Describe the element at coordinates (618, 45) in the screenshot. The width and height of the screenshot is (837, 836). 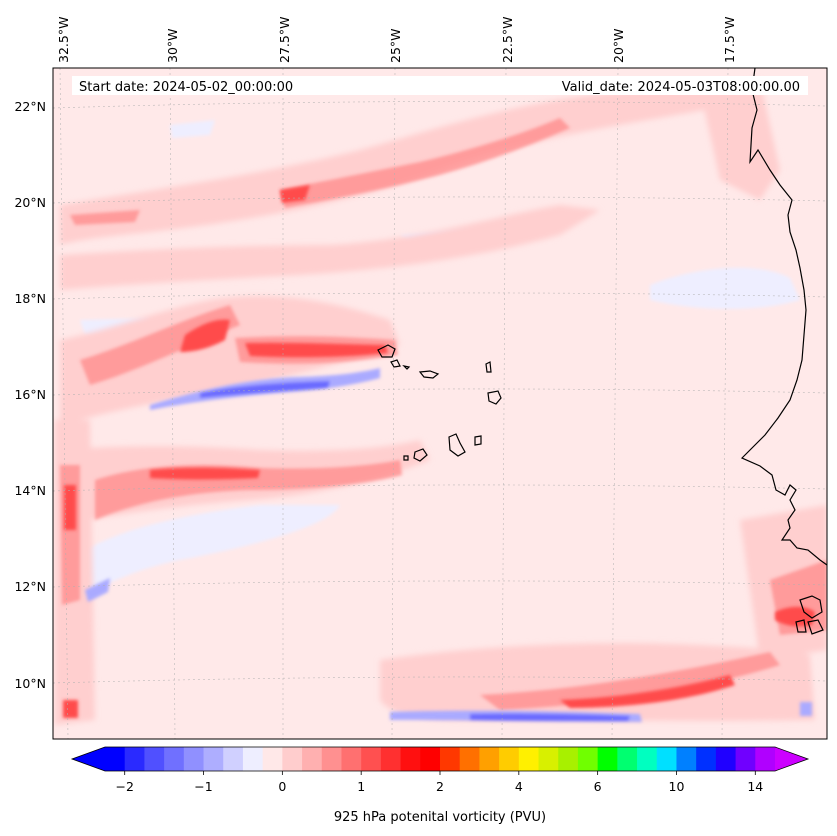
I see `lon-label-20w: 20°W` at that location.